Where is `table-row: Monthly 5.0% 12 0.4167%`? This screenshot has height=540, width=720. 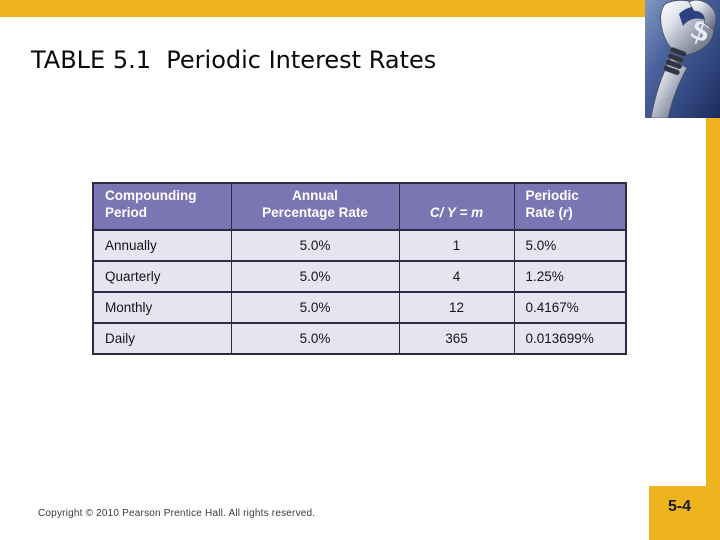
table-row: Monthly 5.0% 12 0.4167% is located at coordinates (359, 306).